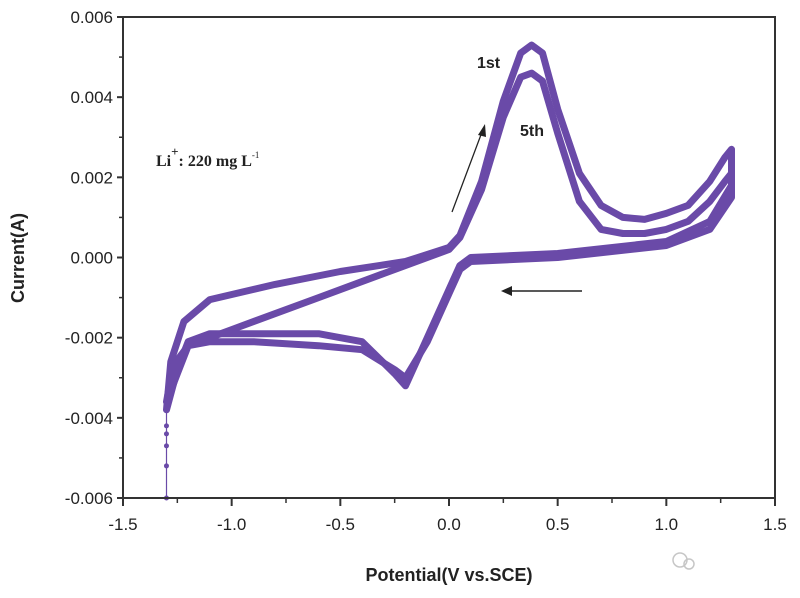 This screenshot has width=800, height=598. What do you see at coordinates (18, 258) in the screenshot?
I see `y-axis-title: Current(A)` at bounding box center [18, 258].